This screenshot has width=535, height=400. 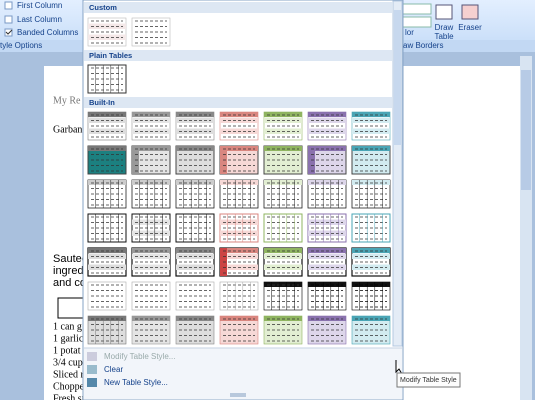 What do you see at coordinates (444, 12) in the screenshot?
I see `draw-table-icon` at bounding box center [444, 12].